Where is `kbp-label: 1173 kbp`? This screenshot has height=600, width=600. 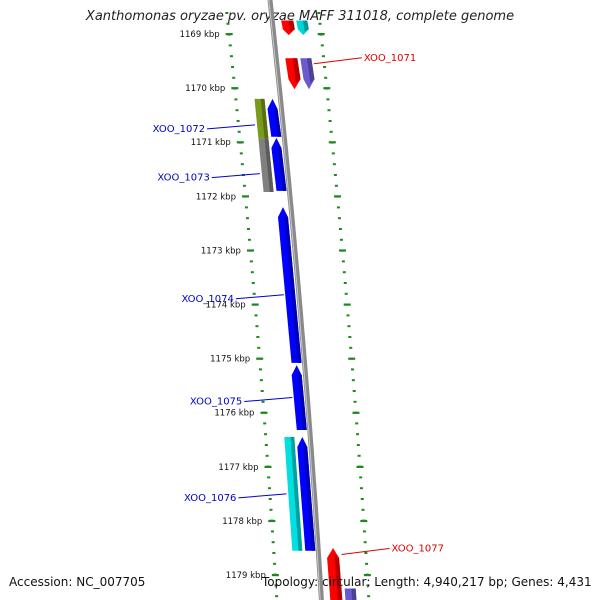
kbp-label: 1173 kbp is located at coordinates (221, 251).